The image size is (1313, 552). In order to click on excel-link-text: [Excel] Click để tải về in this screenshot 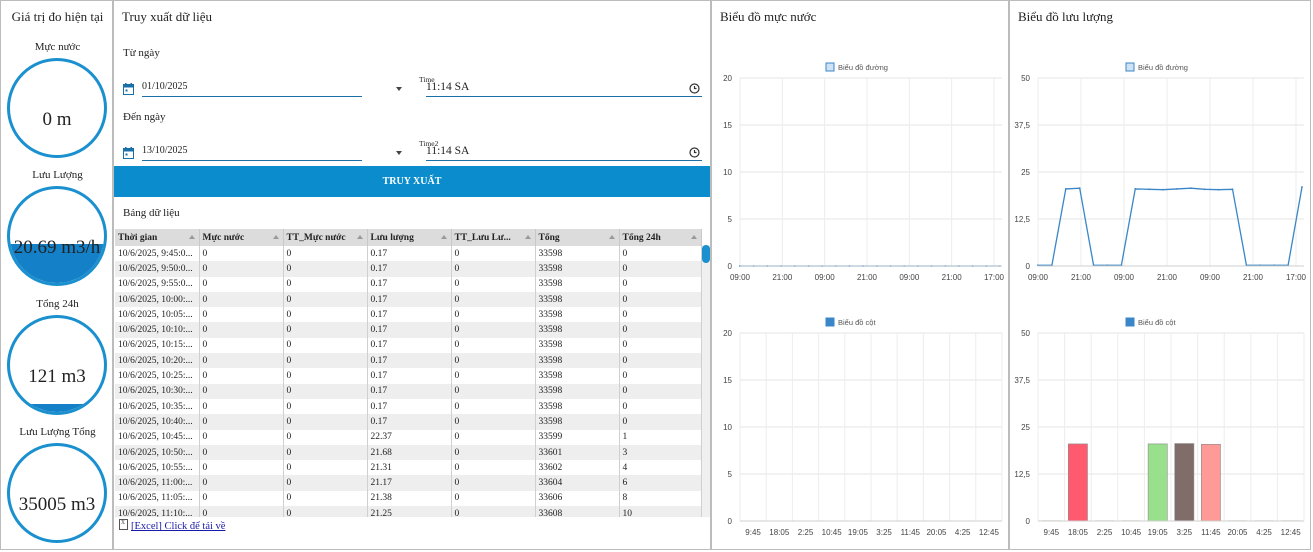, I will do `click(178, 526)`.